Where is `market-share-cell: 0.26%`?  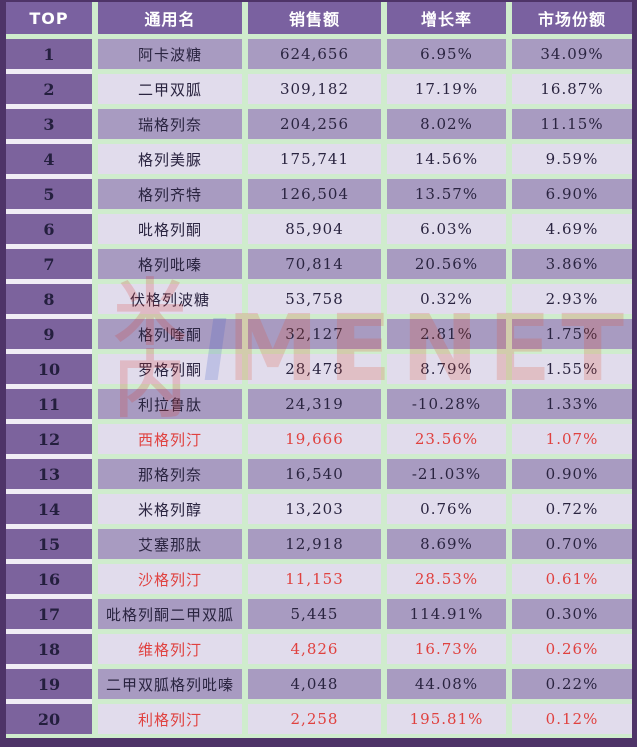 market-share-cell: 0.26% is located at coordinates (572, 649).